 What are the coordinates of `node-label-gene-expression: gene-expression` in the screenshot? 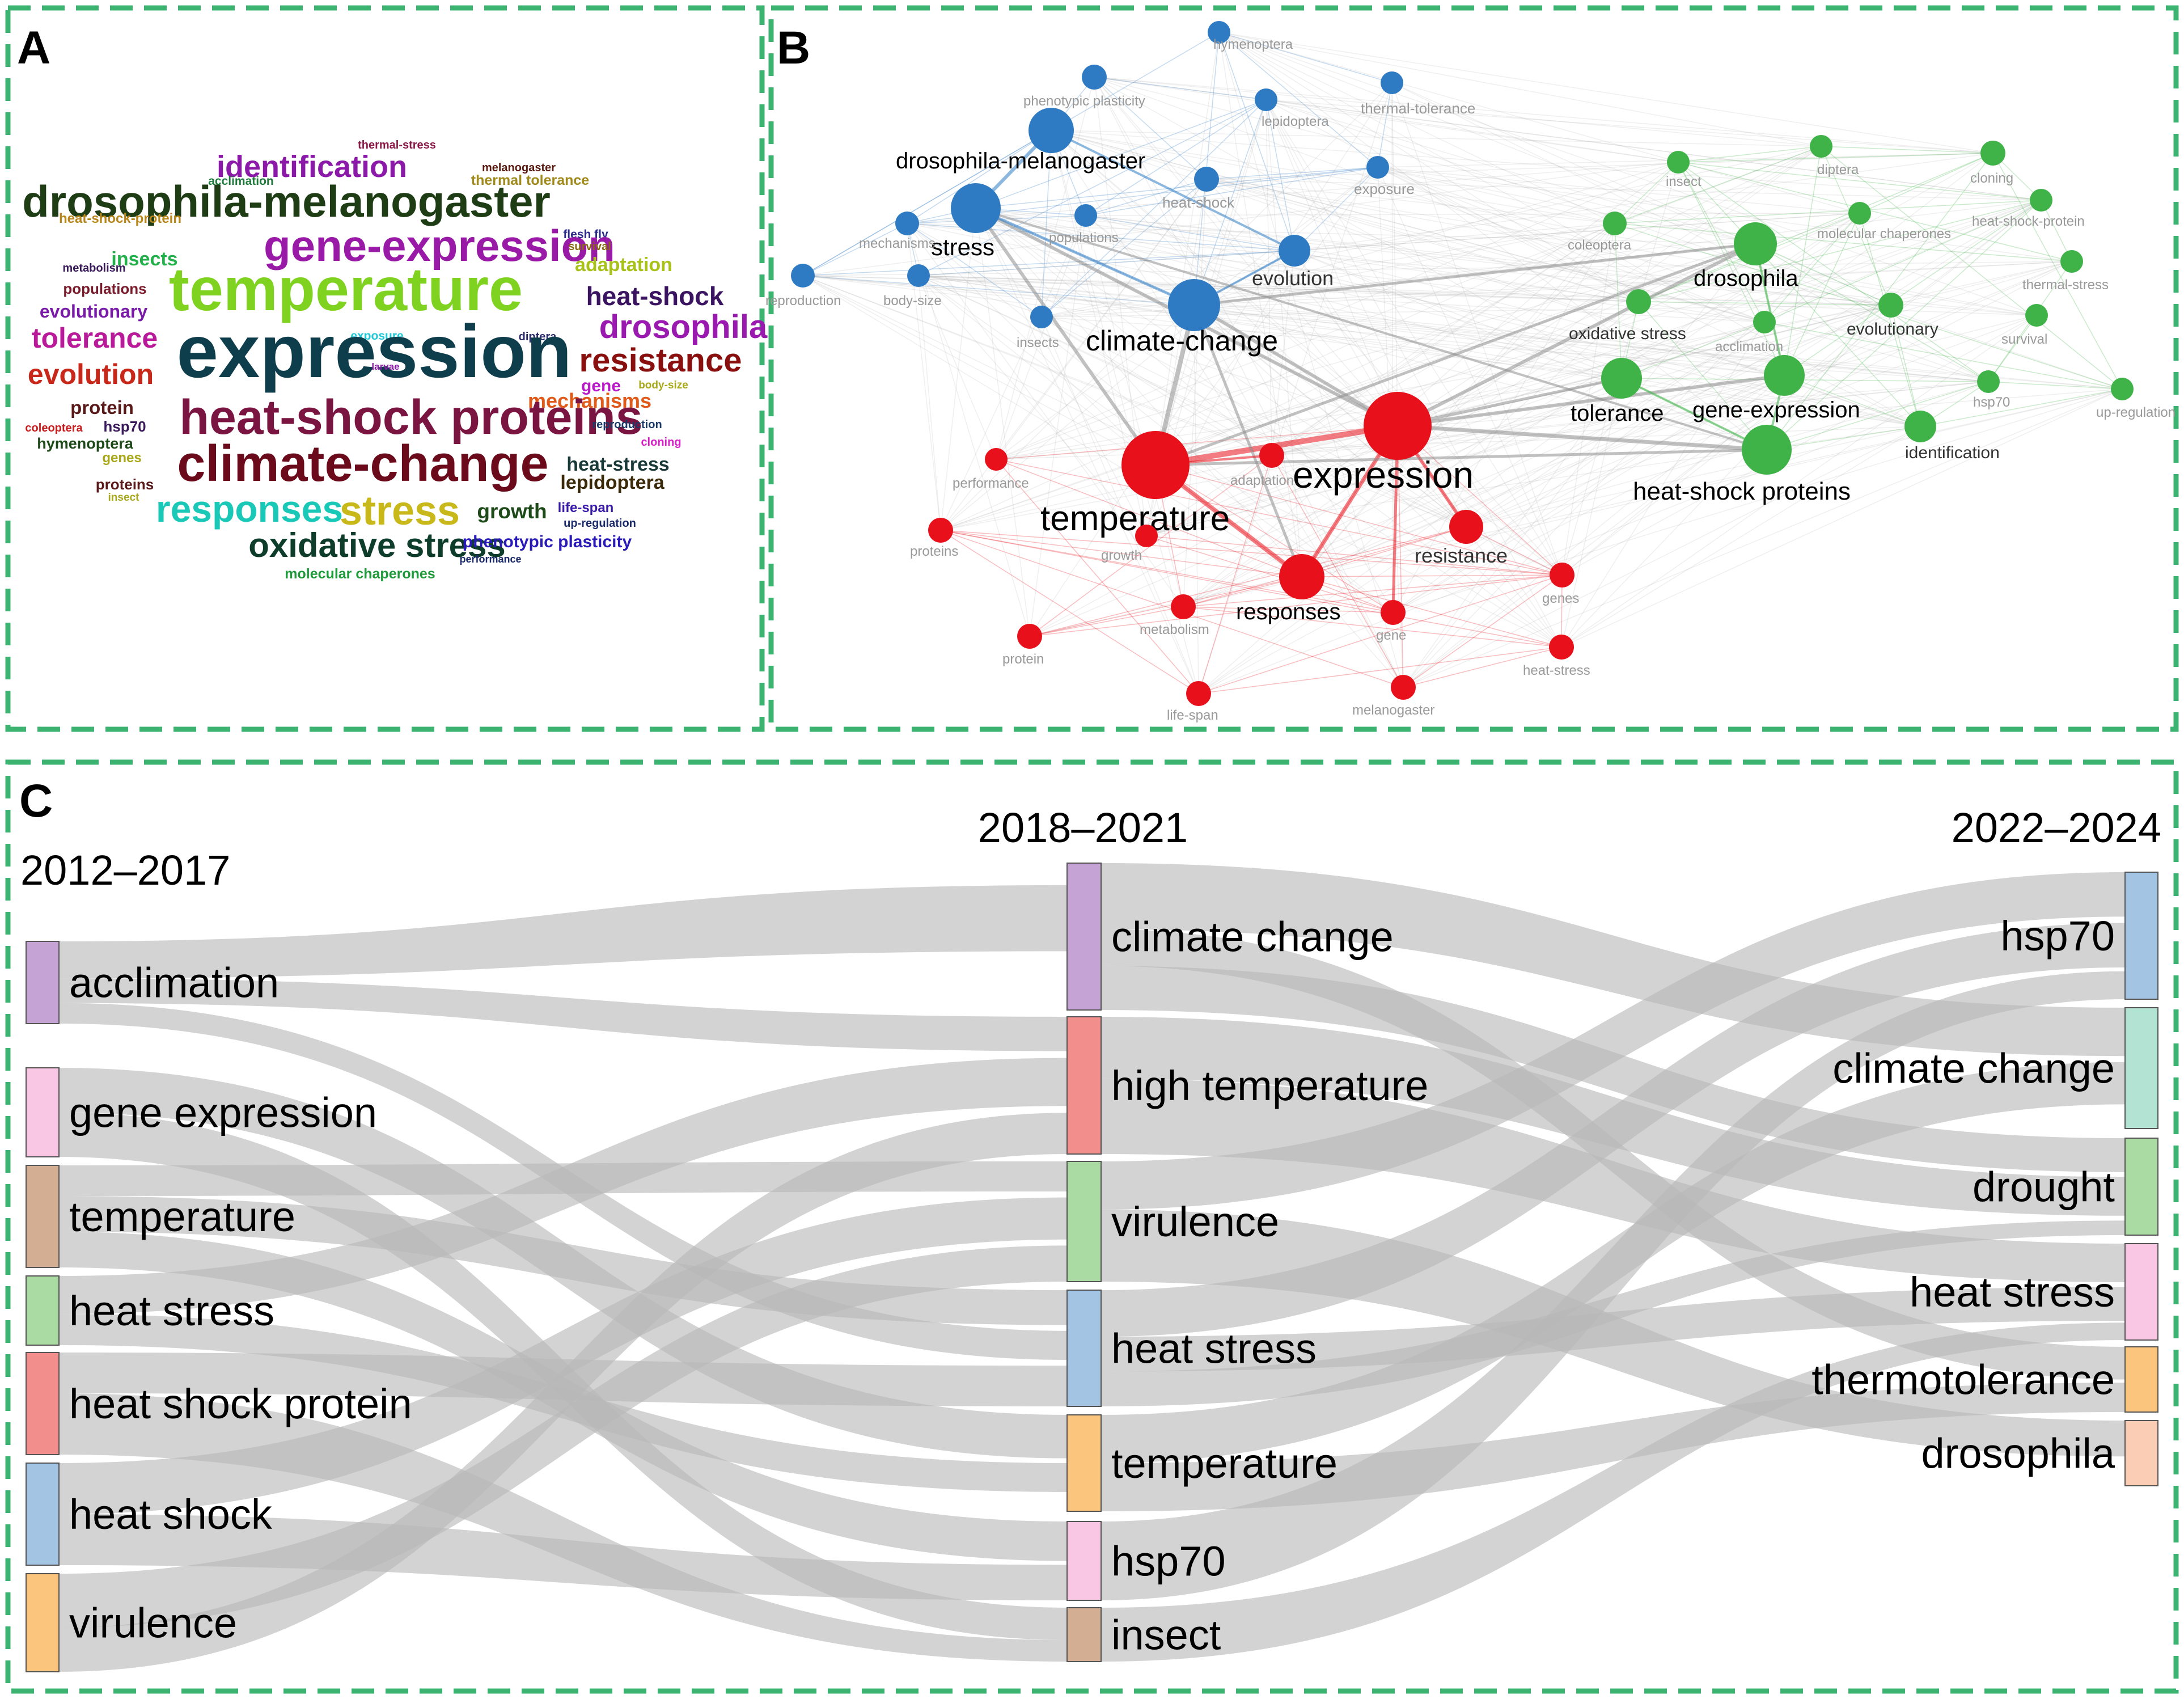 It's located at (1776, 410).